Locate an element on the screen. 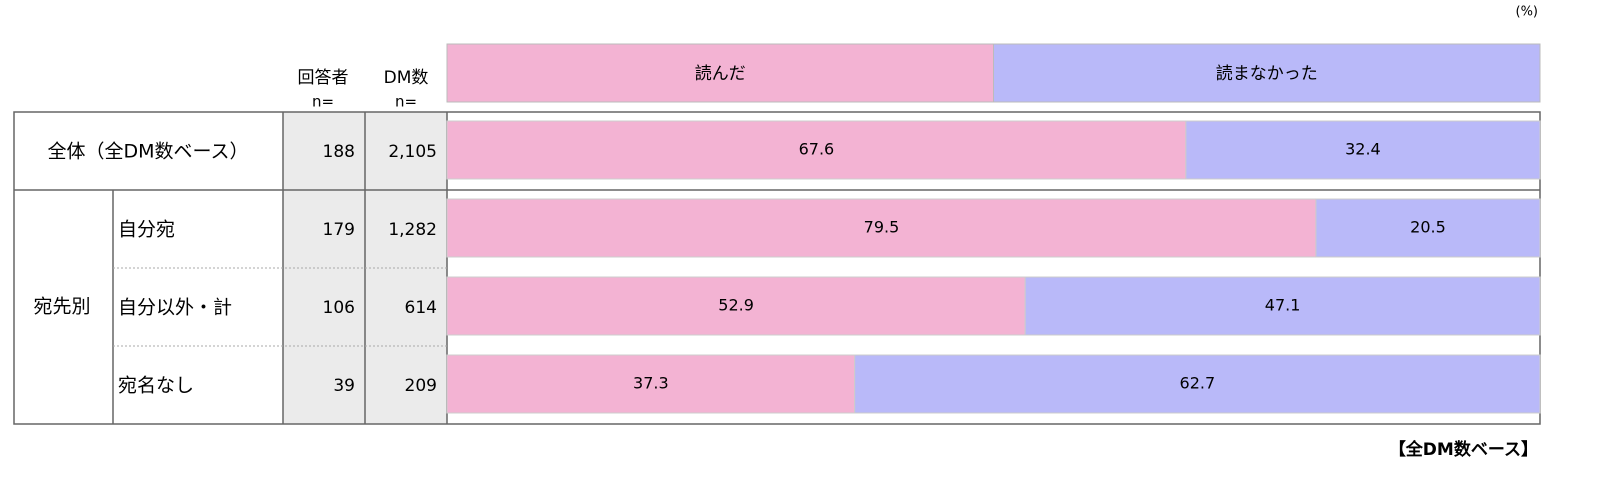  unit-label: (%) is located at coordinates (1527, 12).